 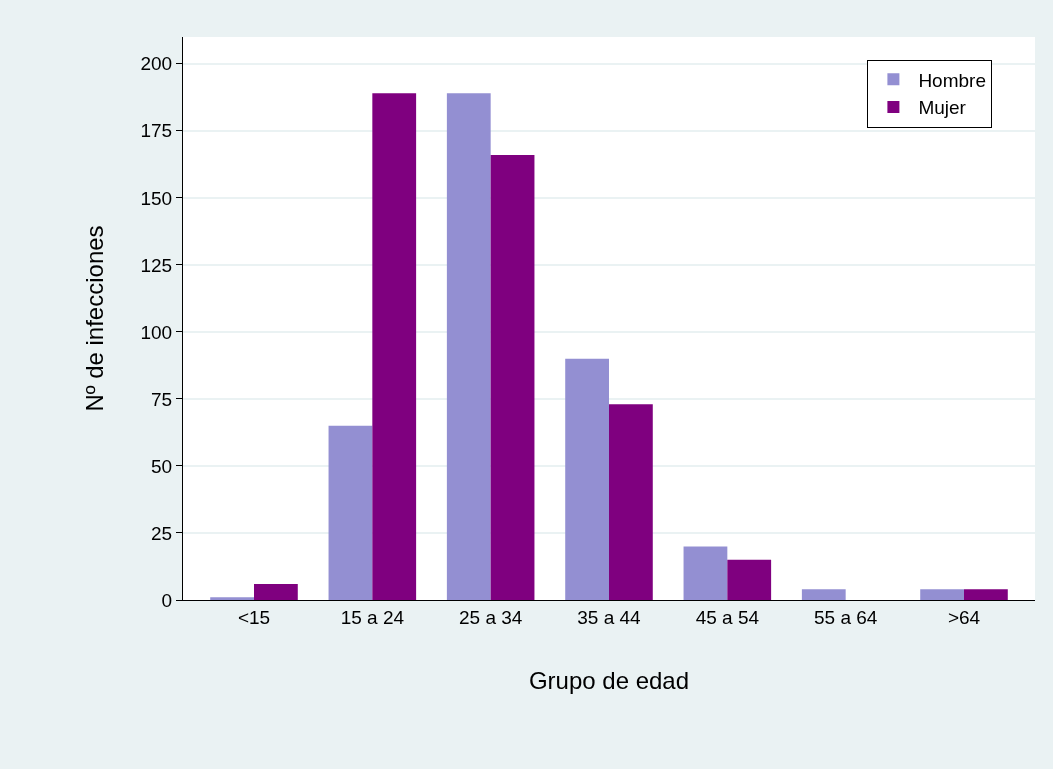 I want to click on y-tick-label: 175, so click(x=156, y=131).